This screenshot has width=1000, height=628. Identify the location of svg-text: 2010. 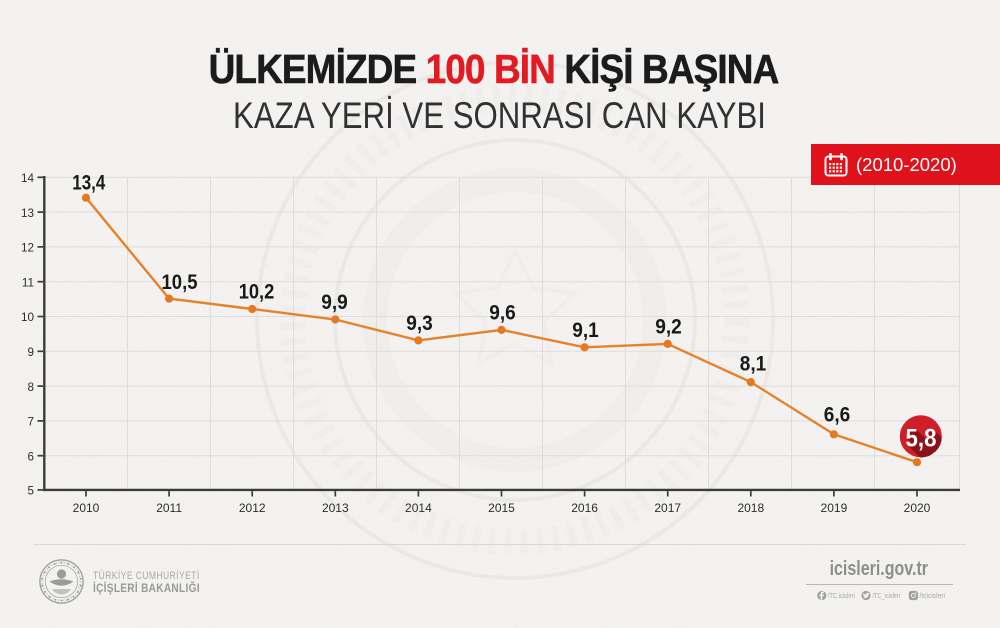
(86, 508).